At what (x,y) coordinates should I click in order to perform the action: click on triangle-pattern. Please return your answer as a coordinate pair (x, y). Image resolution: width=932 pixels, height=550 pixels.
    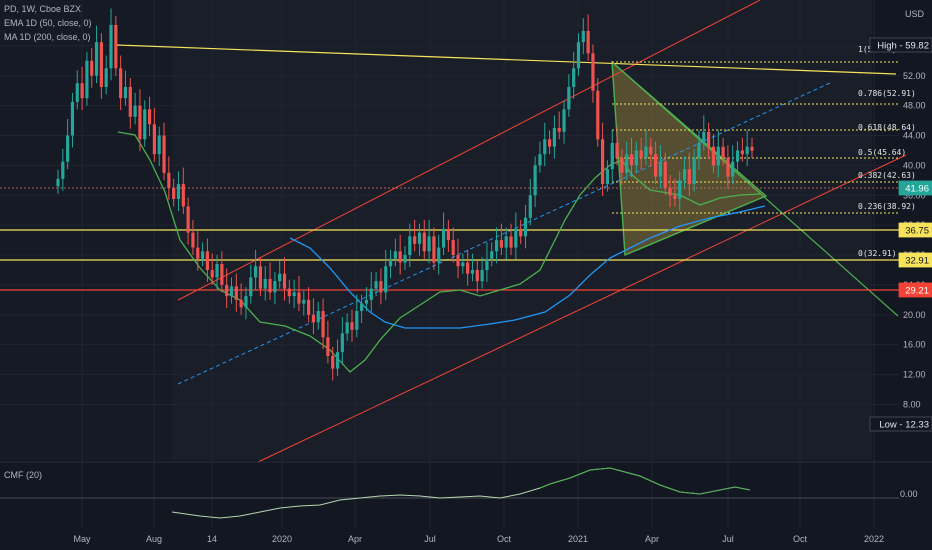
    Looking at the image, I should click on (689, 158).